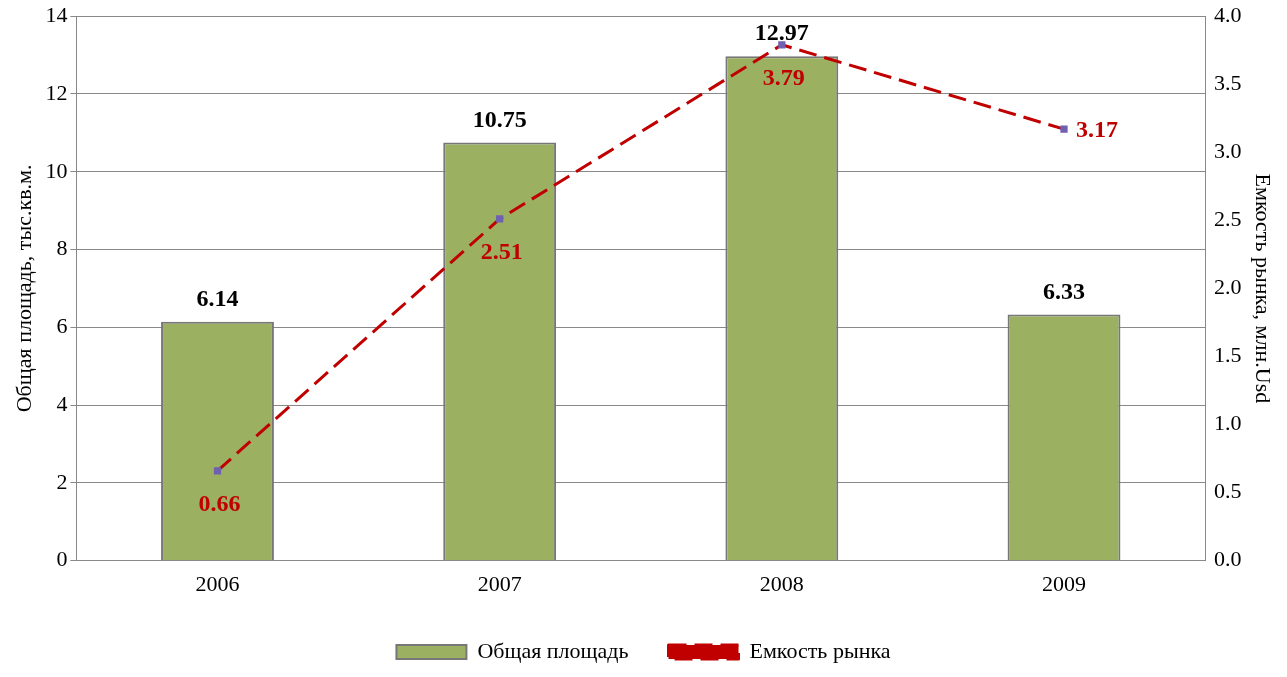 Image resolution: width=1287 pixels, height=677 pixels. Describe the element at coordinates (219, 502) in the screenshot. I see `data-label: 0.66` at that location.